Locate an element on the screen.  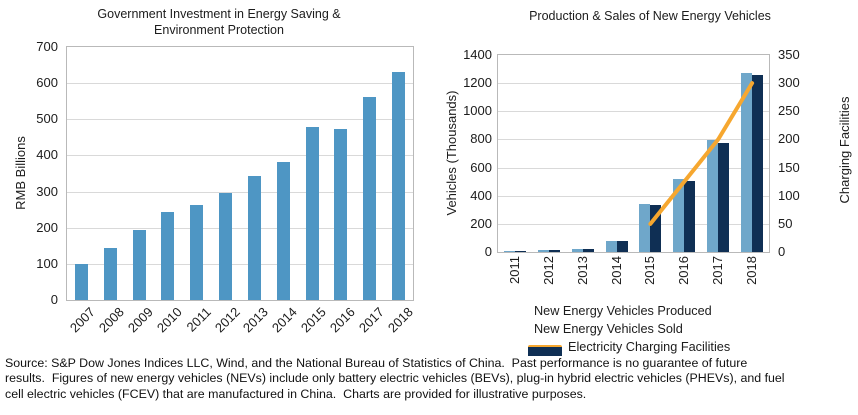
bar-2017 is located at coordinates (370, 198).